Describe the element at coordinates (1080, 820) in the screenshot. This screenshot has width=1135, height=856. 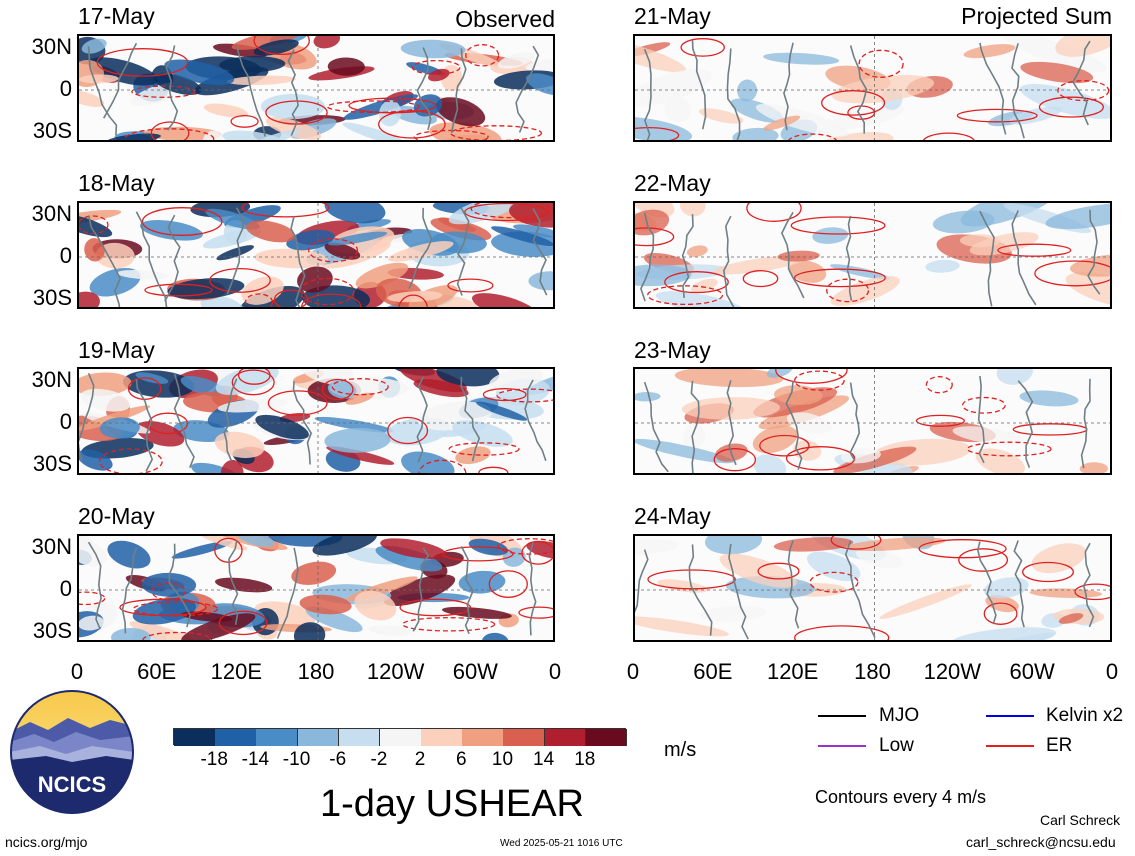
I see `footer-author: Carl Schreck` at that location.